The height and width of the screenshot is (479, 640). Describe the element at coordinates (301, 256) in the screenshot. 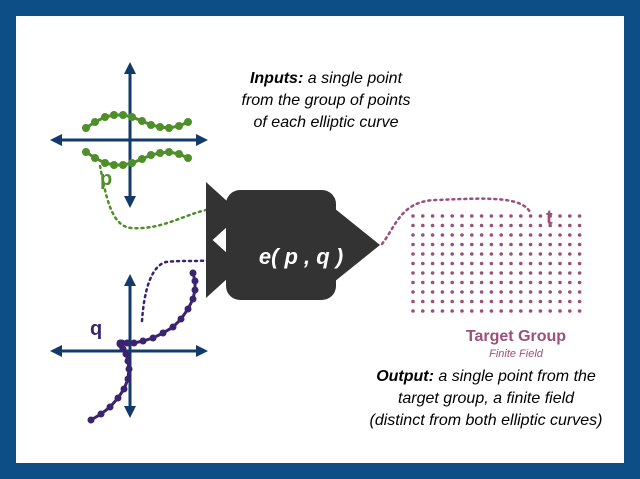

I see `pairing-function-label: e( p , q )` at that location.